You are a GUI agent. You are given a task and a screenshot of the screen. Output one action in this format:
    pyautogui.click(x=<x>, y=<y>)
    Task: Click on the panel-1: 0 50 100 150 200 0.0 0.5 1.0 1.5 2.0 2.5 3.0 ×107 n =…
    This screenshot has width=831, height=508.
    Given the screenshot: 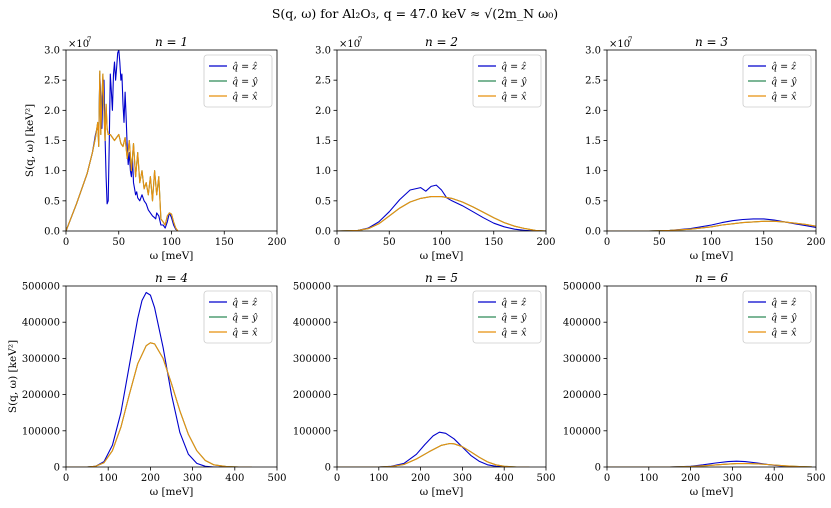 What is the action you would take?
    pyautogui.click(x=155, y=148)
    